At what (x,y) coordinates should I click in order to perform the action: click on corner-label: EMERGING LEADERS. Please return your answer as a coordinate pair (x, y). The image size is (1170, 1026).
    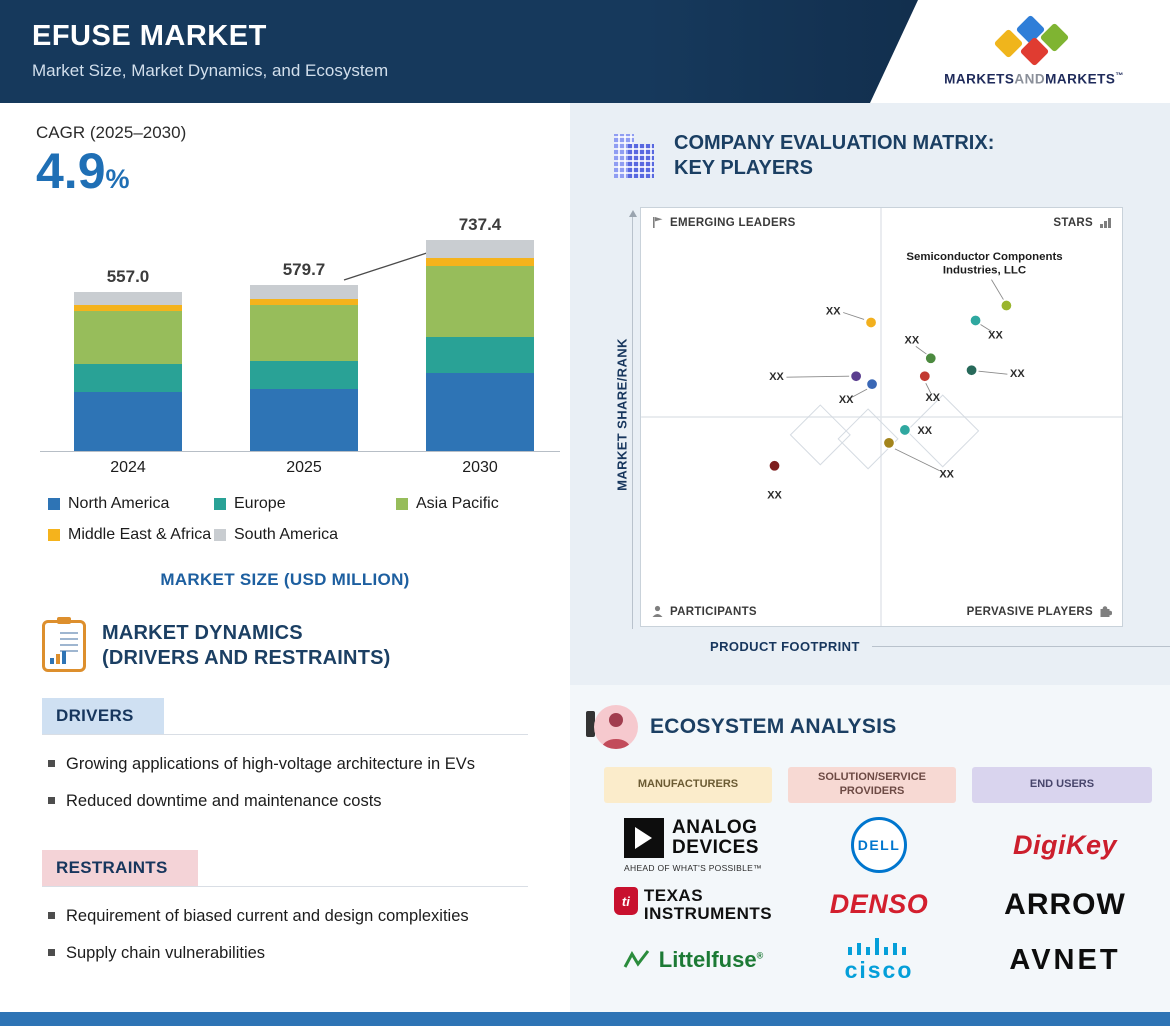
    Looking at the image, I should click on (733, 222).